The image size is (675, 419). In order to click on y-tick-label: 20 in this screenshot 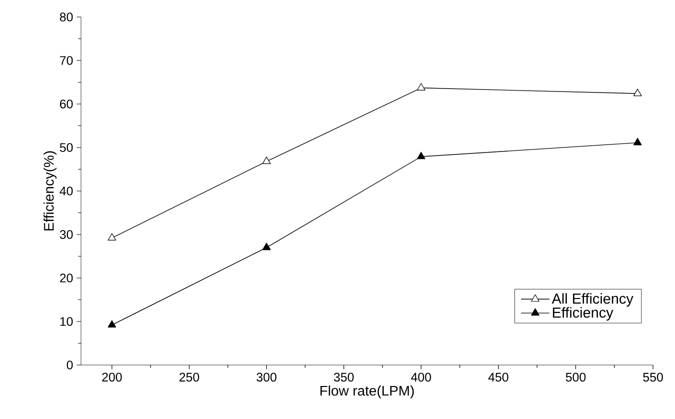, I will do `click(66, 278)`.